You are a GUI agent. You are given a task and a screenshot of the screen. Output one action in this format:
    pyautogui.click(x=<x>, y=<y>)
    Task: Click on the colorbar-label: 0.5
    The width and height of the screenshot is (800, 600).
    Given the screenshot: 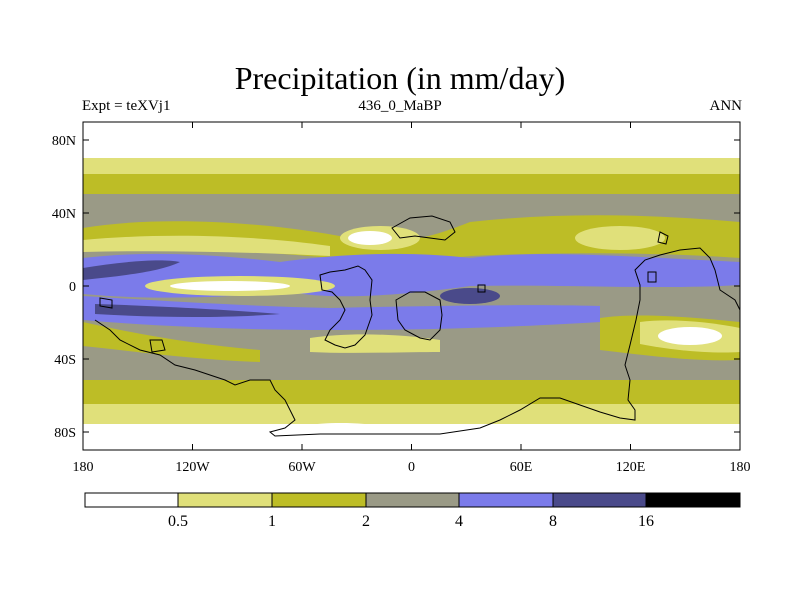 What is the action you would take?
    pyautogui.click(x=178, y=521)
    